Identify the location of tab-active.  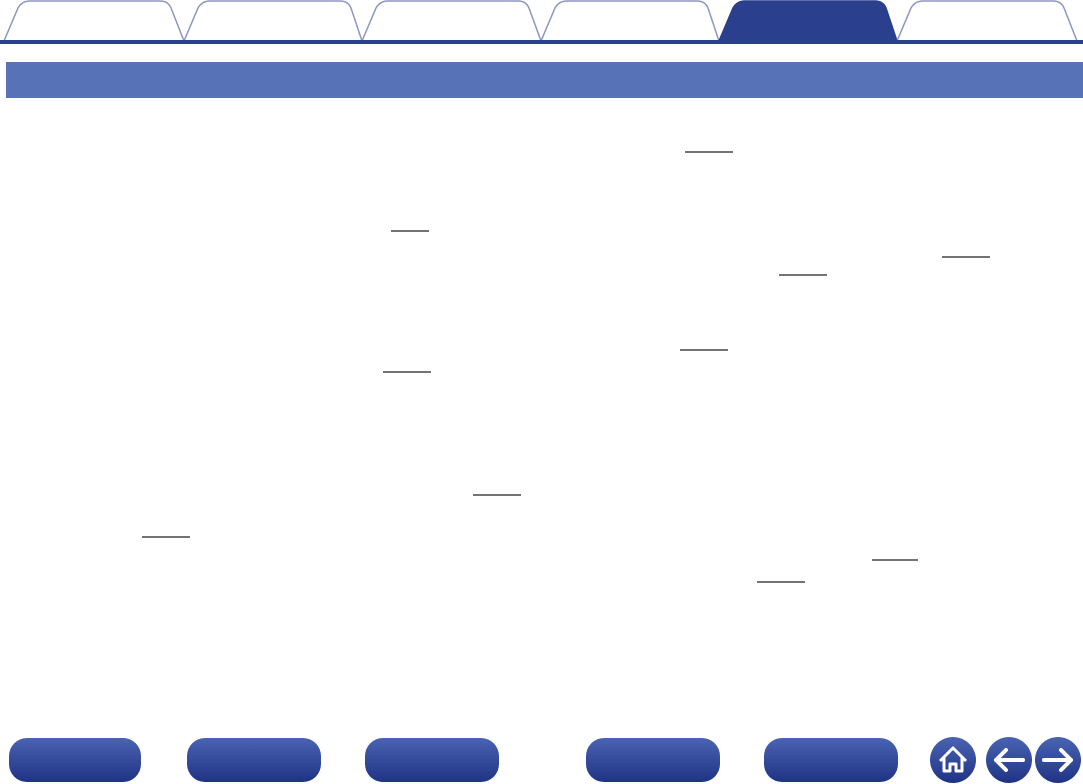
(808, 21).